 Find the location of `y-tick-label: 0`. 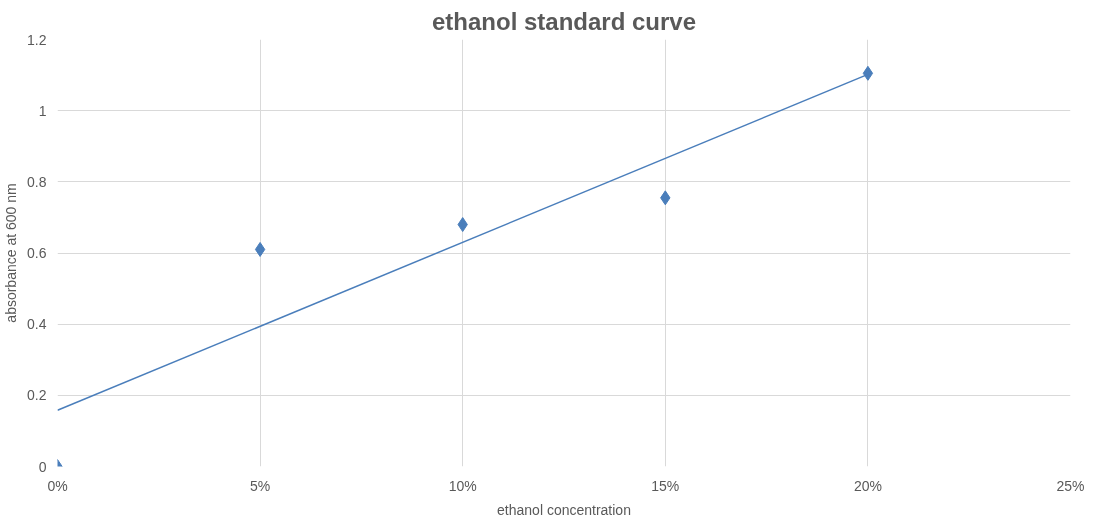

y-tick-label: 0 is located at coordinates (42, 466).